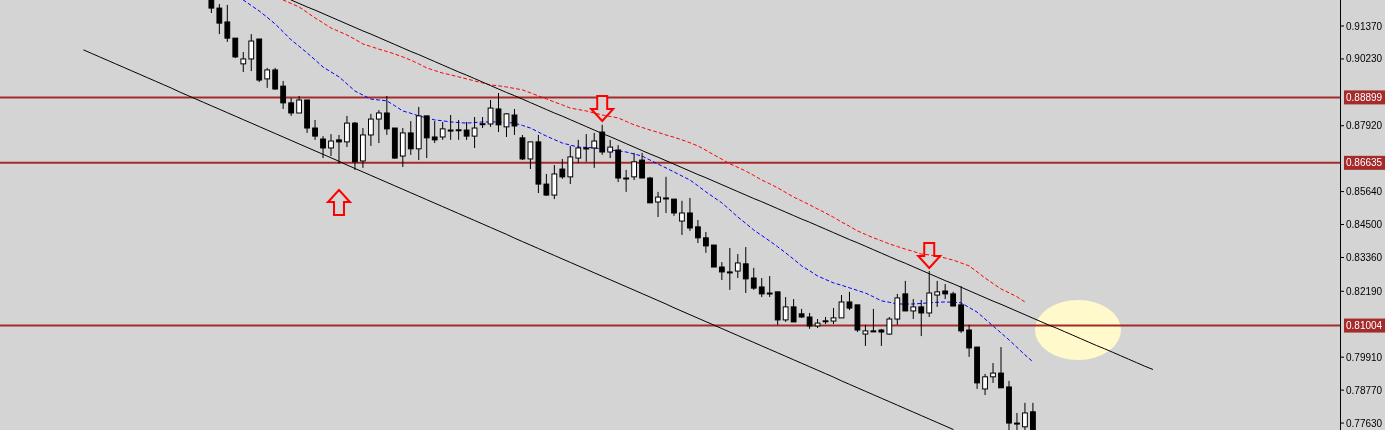 This screenshot has width=1385, height=430. Describe the element at coordinates (1364, 291) in the screenshot. I see `y-tick-label: 0.82190` at that location.